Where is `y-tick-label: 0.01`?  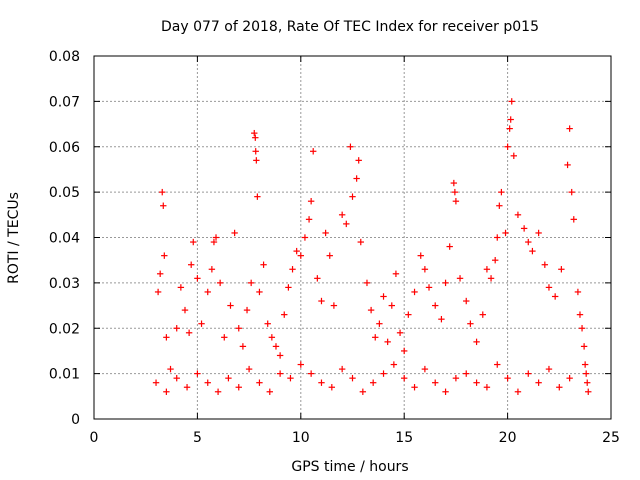
y-tick-label: 0.01 is located at coordinates (64, 375).